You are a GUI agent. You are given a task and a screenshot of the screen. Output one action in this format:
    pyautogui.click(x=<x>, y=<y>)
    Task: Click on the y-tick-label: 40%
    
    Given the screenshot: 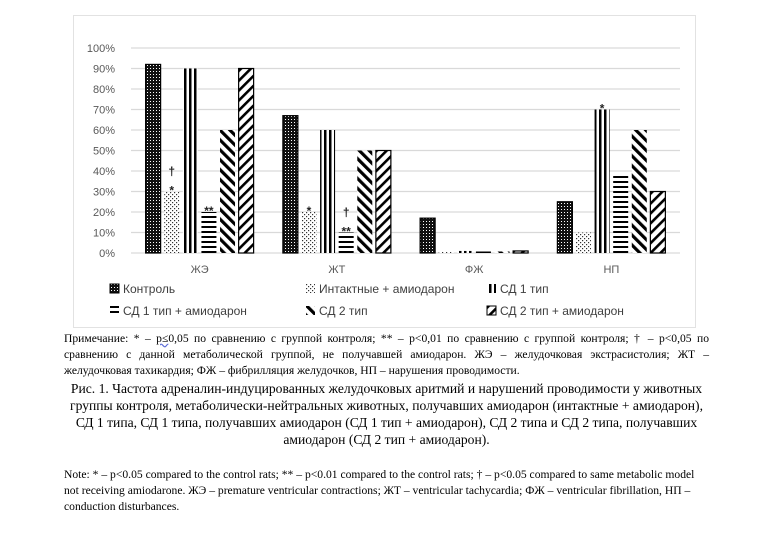 What is the action you would take?
    pyautogui.click(x=104, y=172)
    